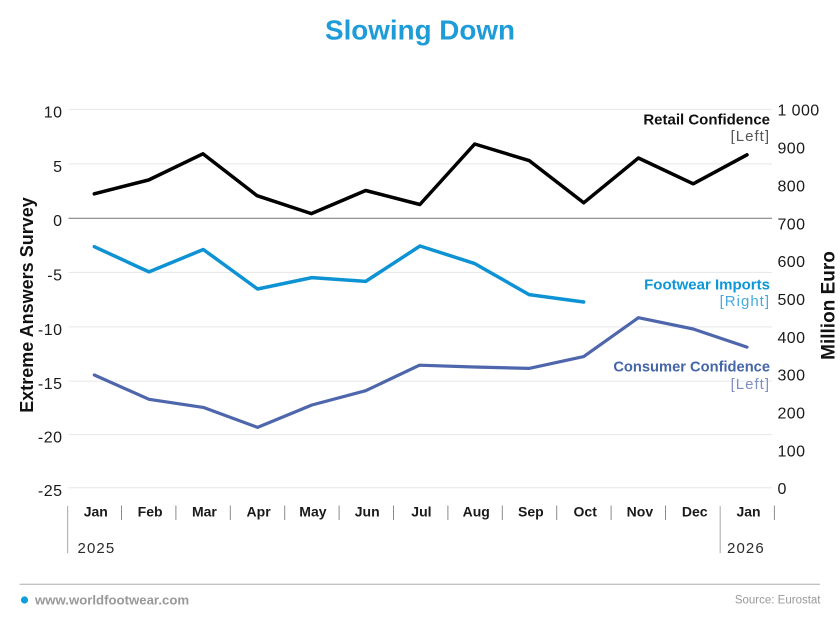  What do you see at coordinates (792, 451) in the screenshot?
I see `svg-text: 100` at bounding box center [792, 451].